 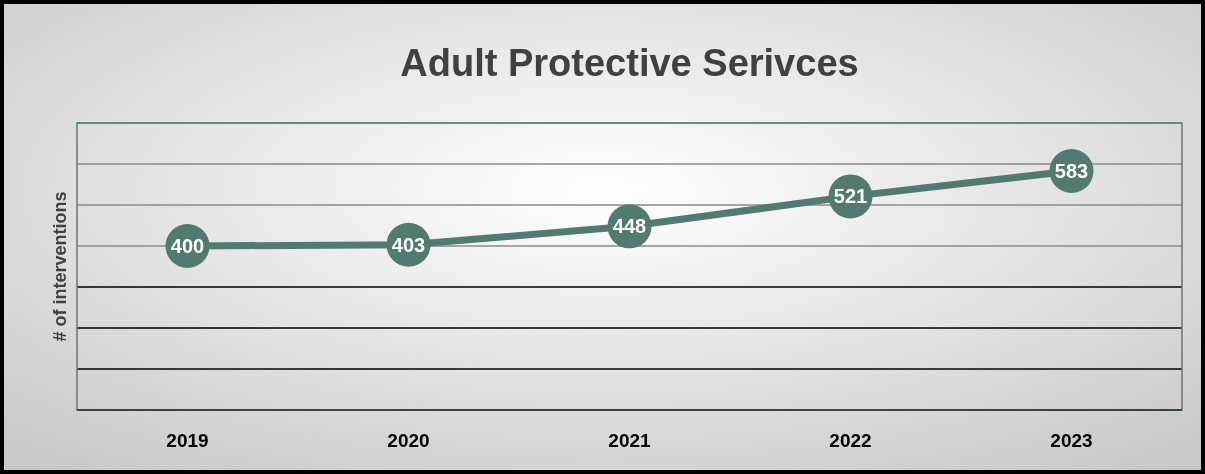 I want to click on x-tick-label: 2023, so click(x=1071, y=440).